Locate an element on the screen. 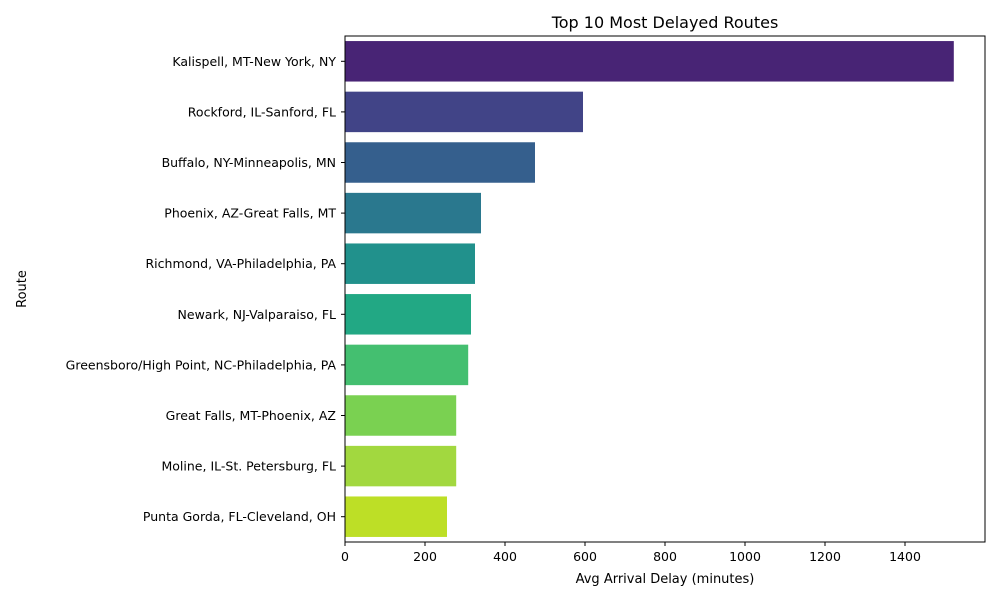 The width and height of the screenshot is (1000, 600). x-tick-label: 800 is located at coordinates (665, 556).